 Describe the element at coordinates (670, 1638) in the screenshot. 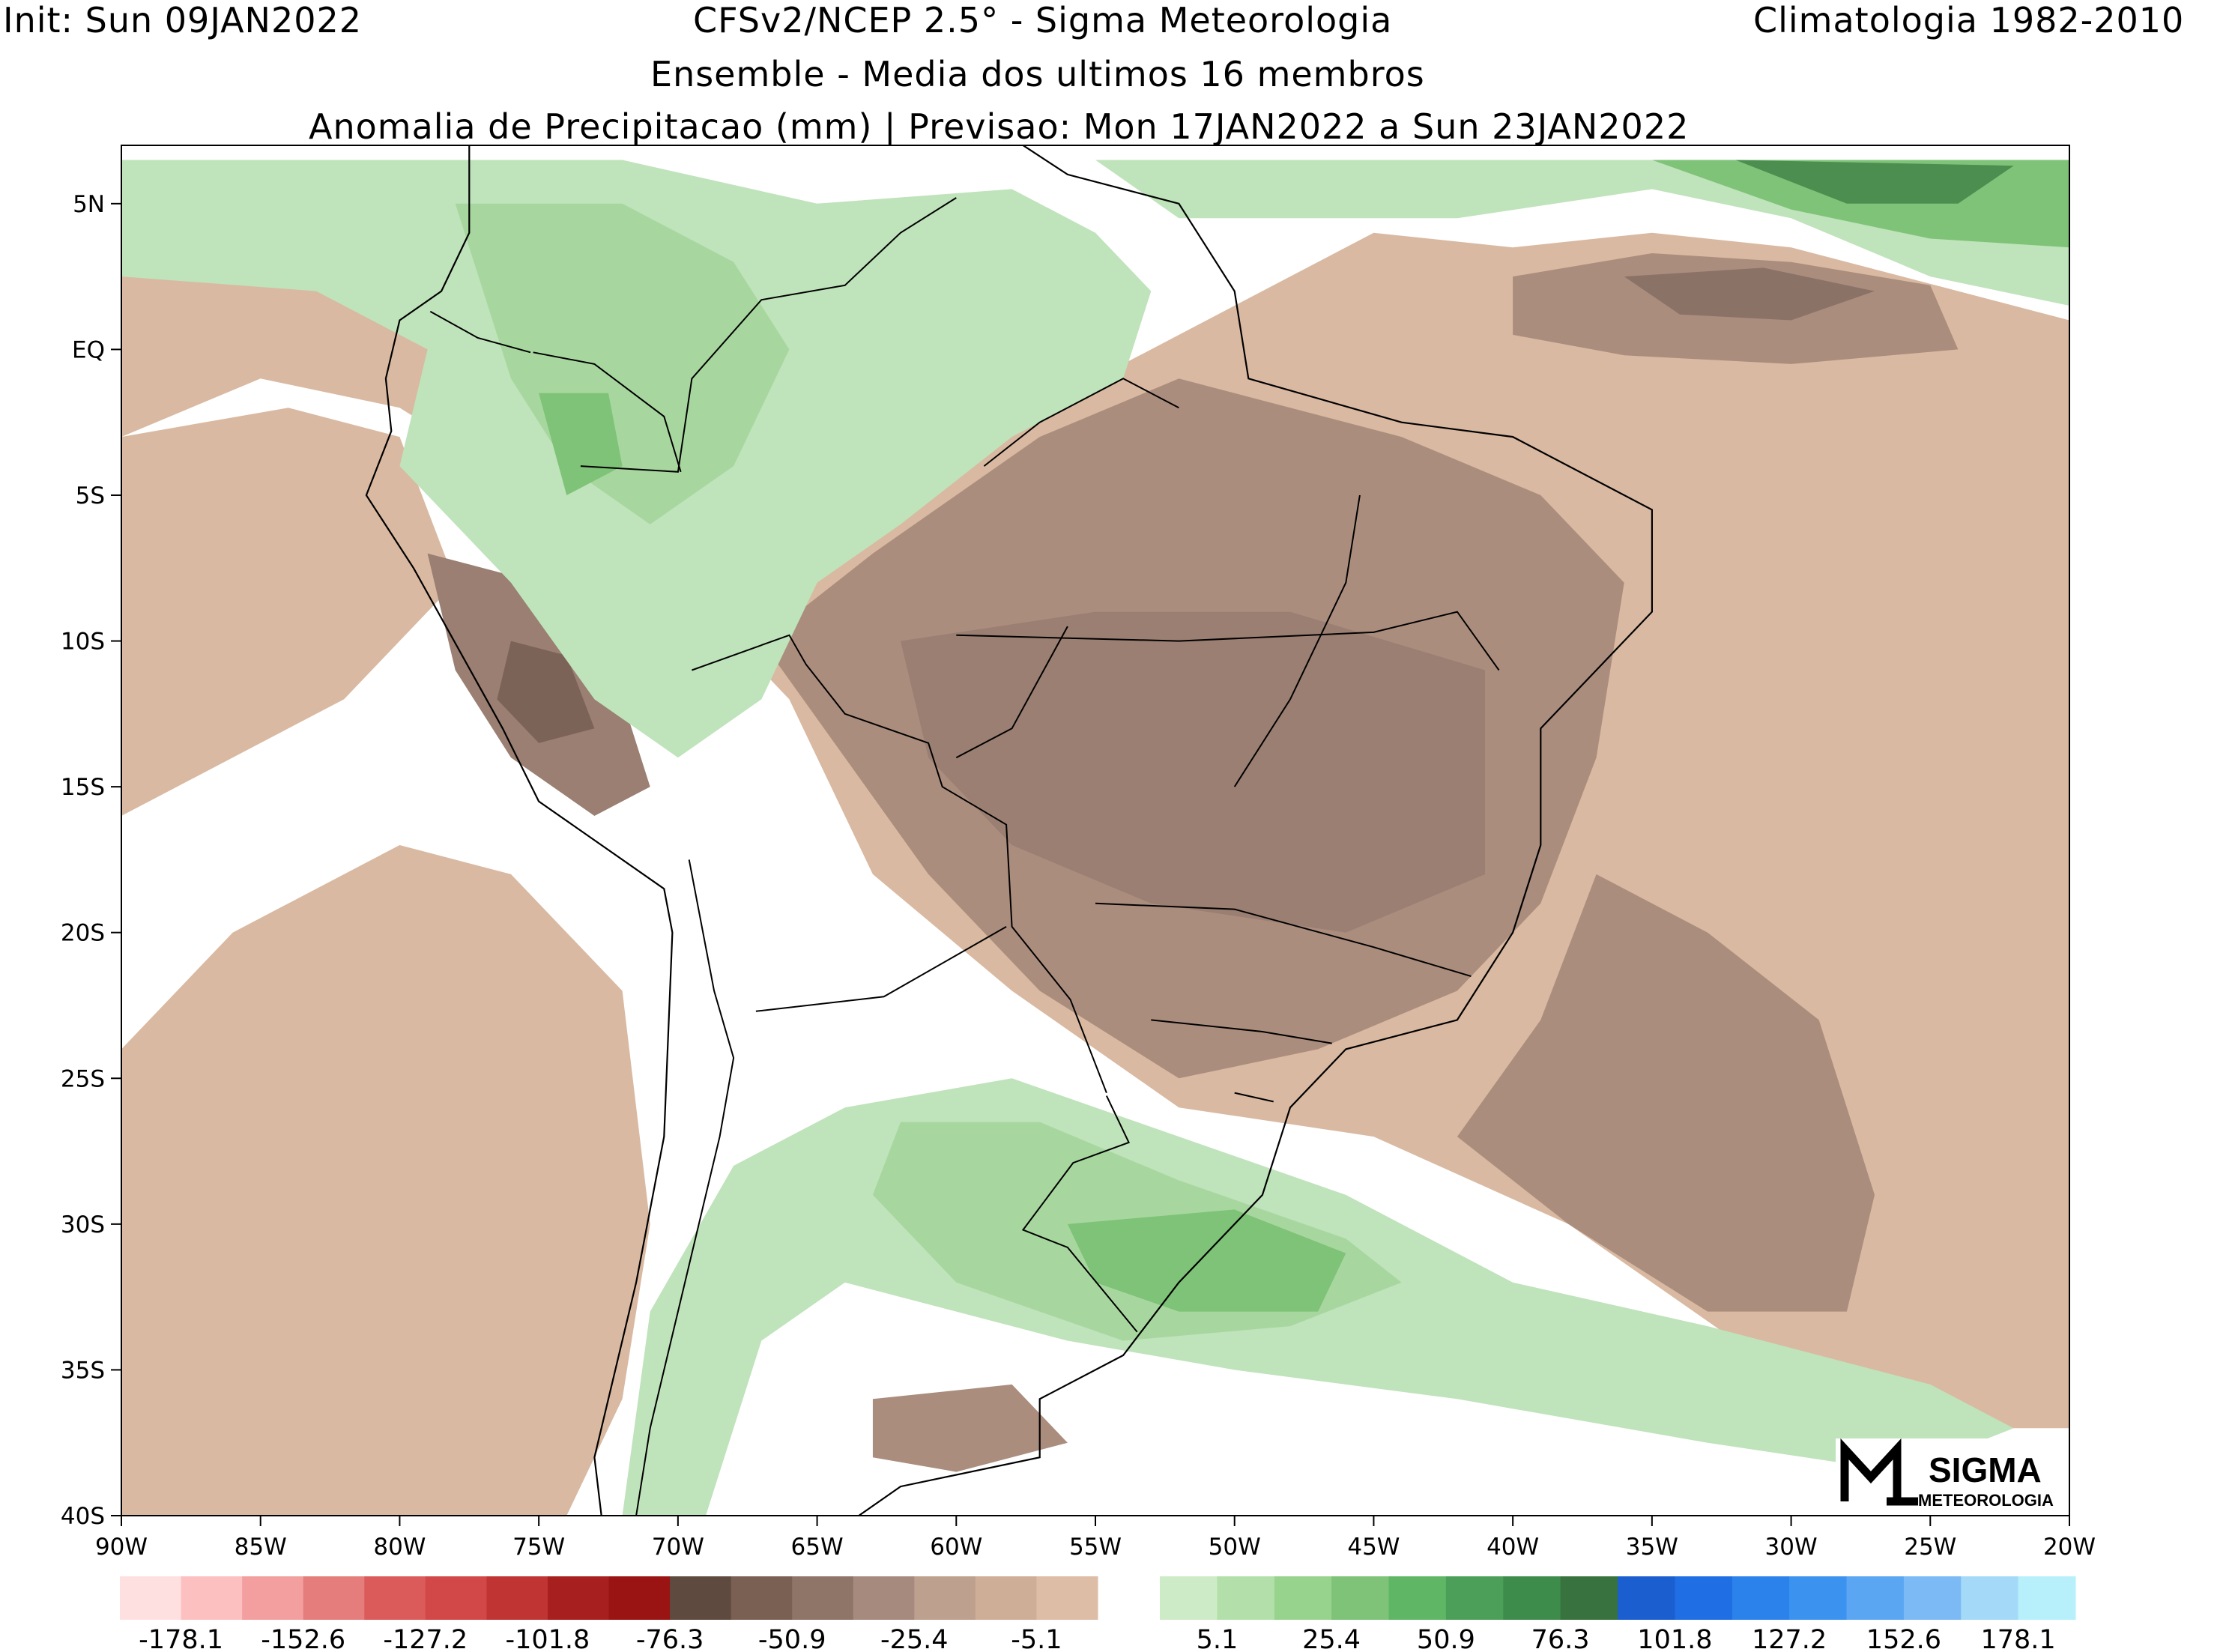

I see `colorbar-label: -76.3` at that location.